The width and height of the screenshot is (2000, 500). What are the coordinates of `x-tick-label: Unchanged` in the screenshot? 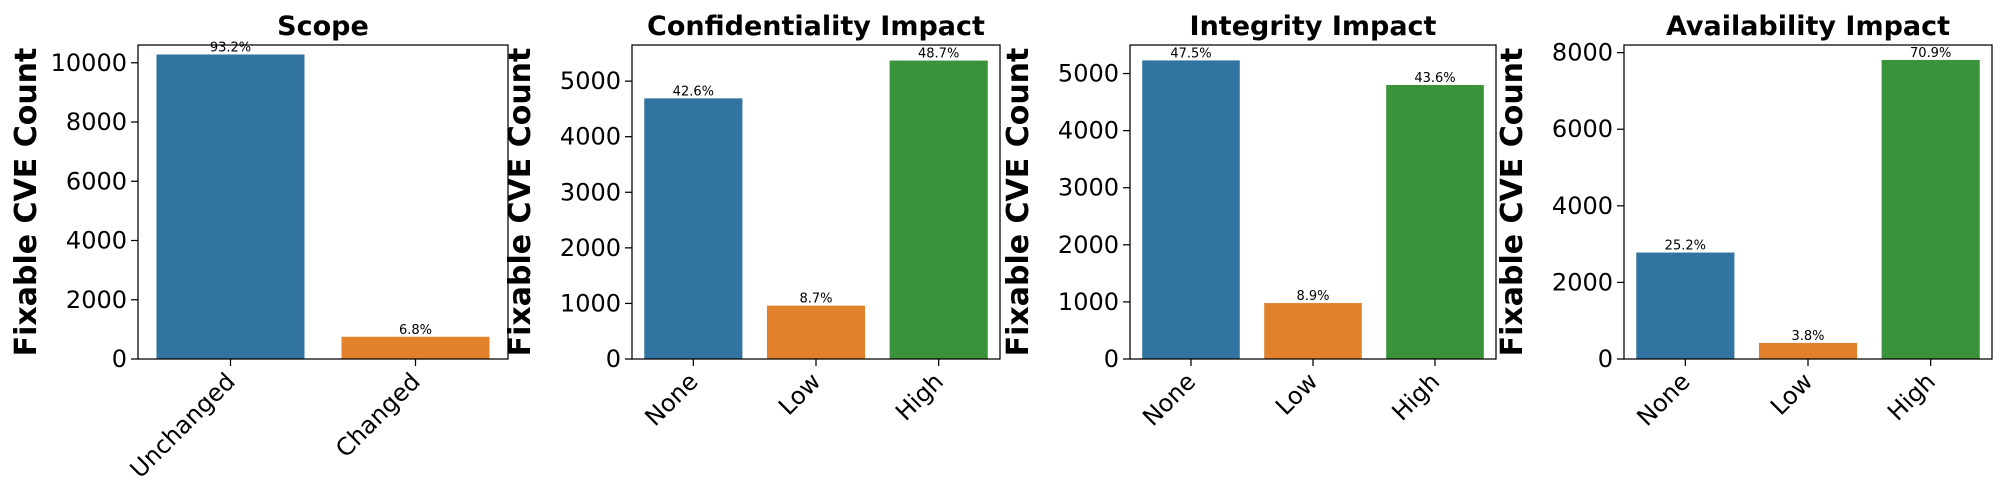 It's located at (183, 425).